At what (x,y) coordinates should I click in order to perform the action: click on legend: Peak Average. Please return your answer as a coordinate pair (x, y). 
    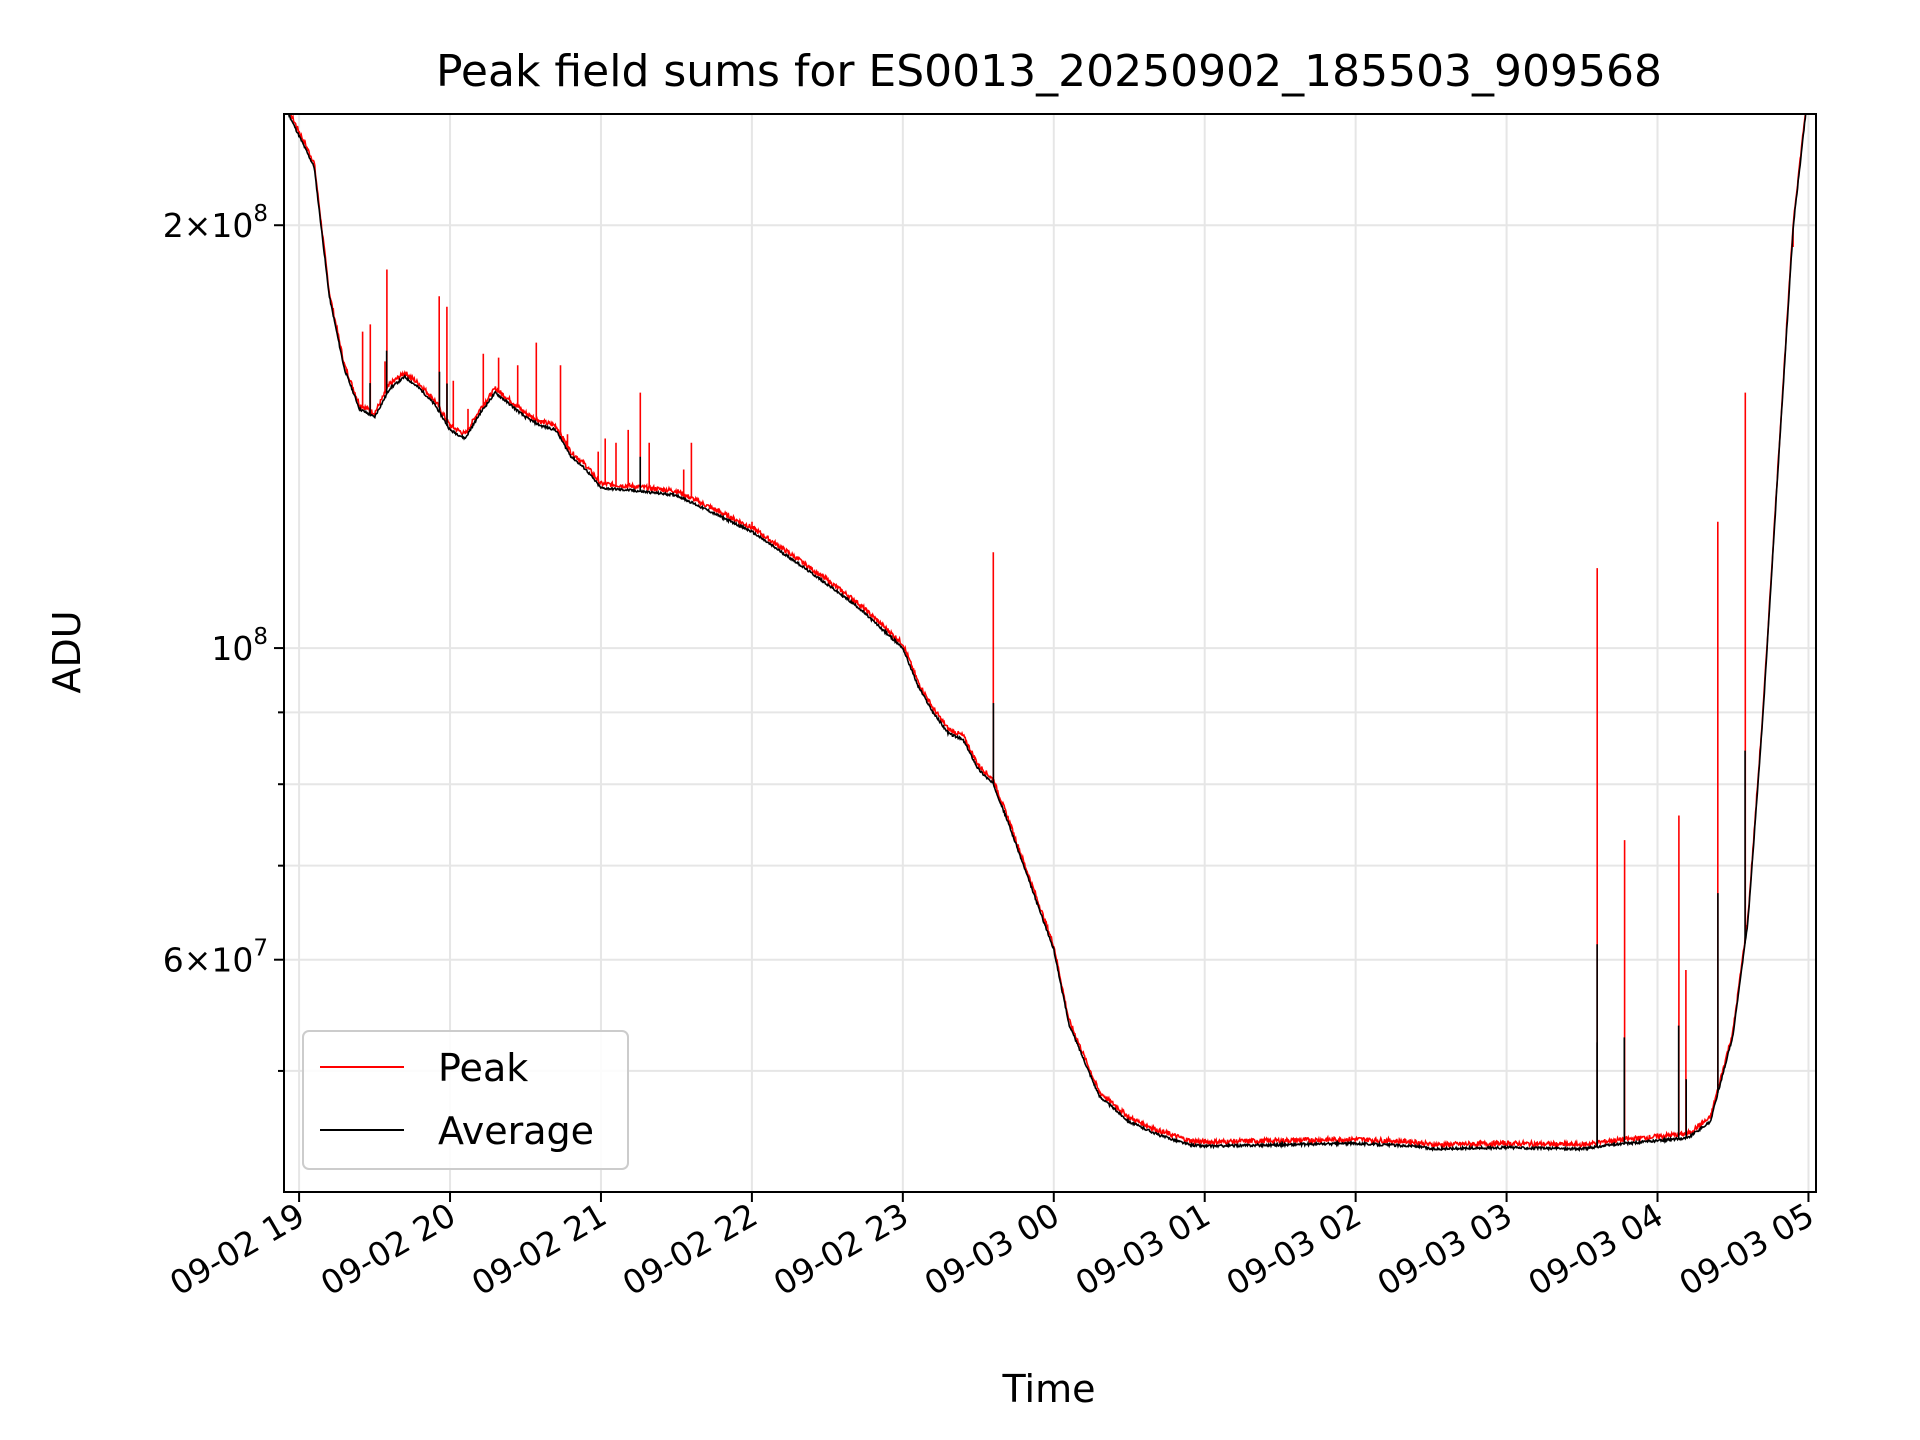
    Looking at the image, I should click on (465, 1100).